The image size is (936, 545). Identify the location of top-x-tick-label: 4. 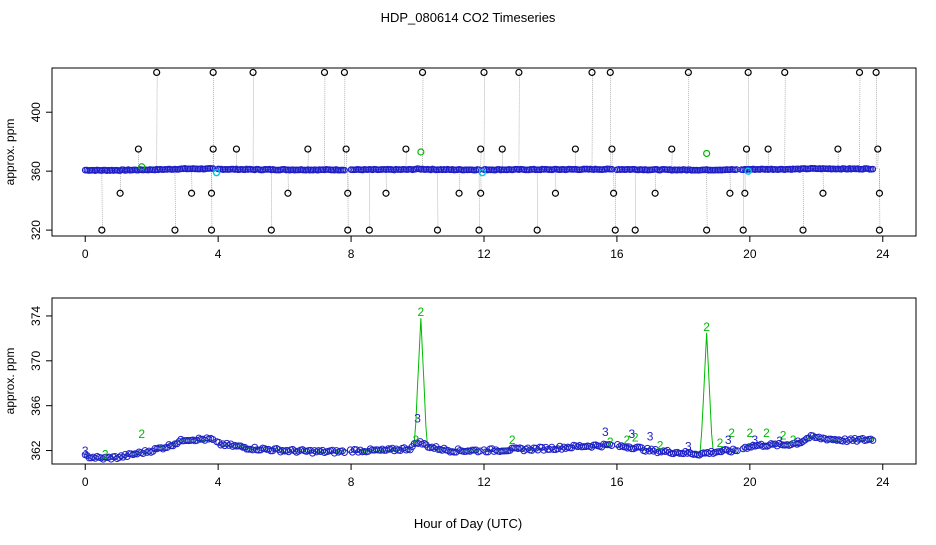
(218, 254).